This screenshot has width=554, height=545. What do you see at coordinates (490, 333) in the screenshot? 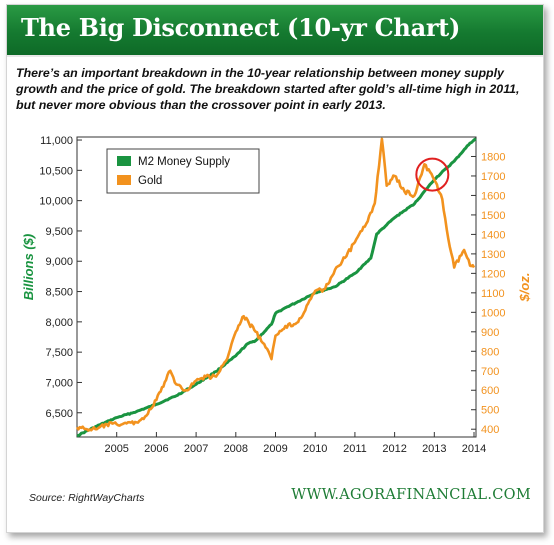
I see `right-tick-label: 900` at bounding box center [490, 333].